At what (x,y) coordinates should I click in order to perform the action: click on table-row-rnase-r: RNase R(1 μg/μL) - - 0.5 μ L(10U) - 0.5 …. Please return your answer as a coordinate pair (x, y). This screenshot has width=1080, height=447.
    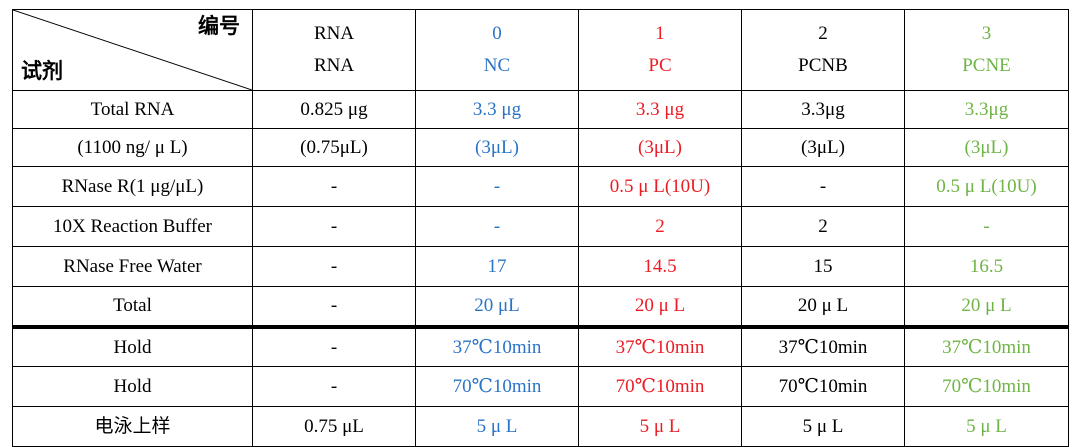
    Looking at the image, I should click on (540, 186).